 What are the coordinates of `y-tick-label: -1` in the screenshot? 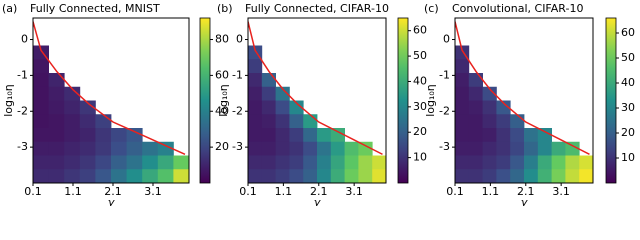 It's located at (237, 74).